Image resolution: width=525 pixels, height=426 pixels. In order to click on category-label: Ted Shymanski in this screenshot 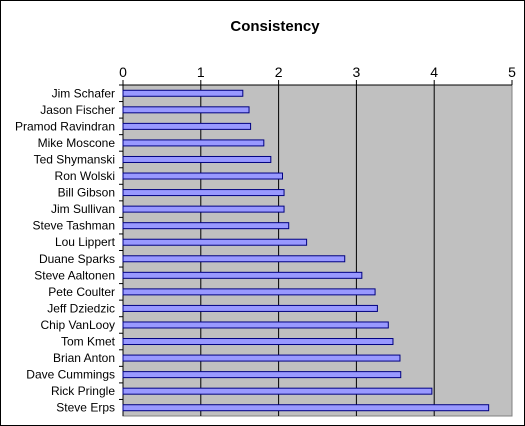, I will do `click(74, 159)`.